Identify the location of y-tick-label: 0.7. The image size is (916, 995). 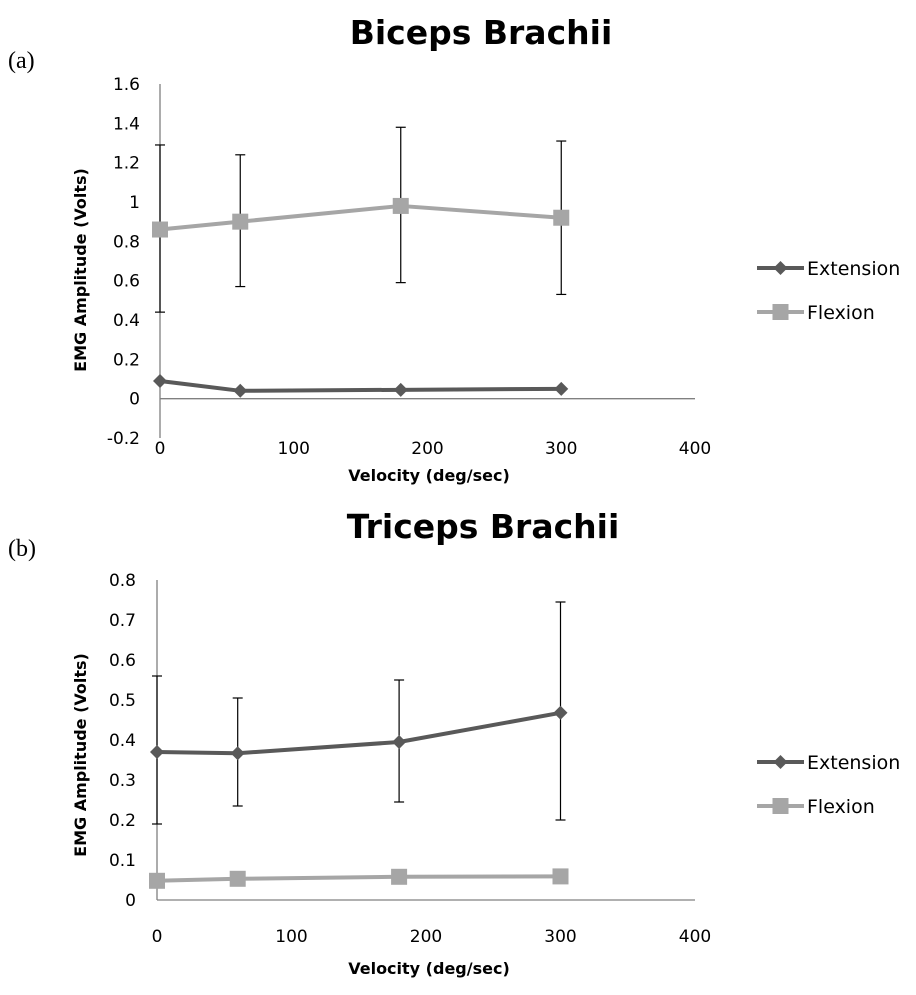
(122, 621).